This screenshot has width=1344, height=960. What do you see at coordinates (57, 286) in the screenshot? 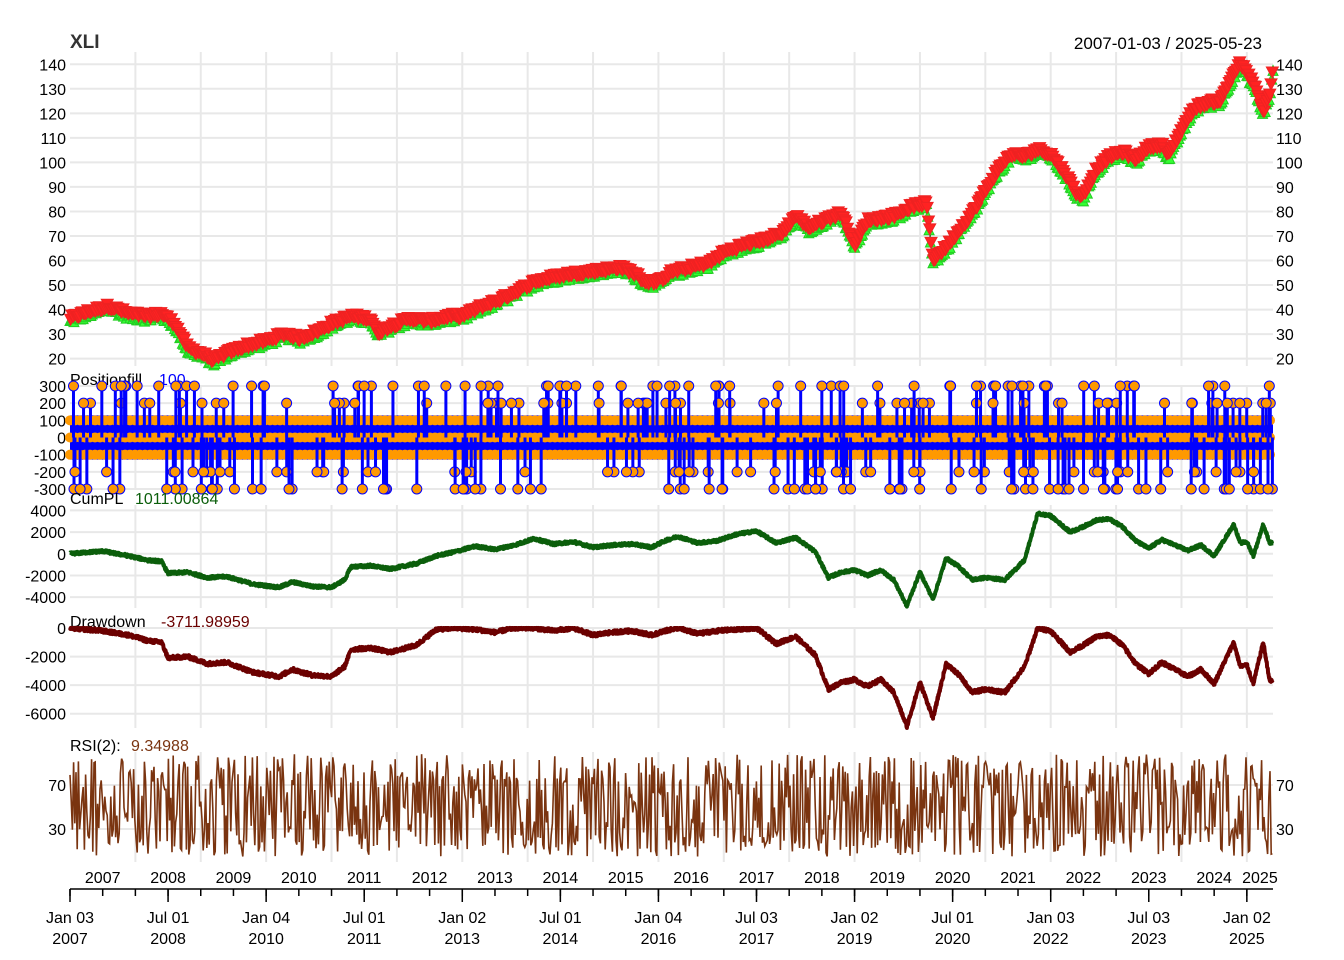
I see `y-tick-label: 50` at bounding box center [57, 286].